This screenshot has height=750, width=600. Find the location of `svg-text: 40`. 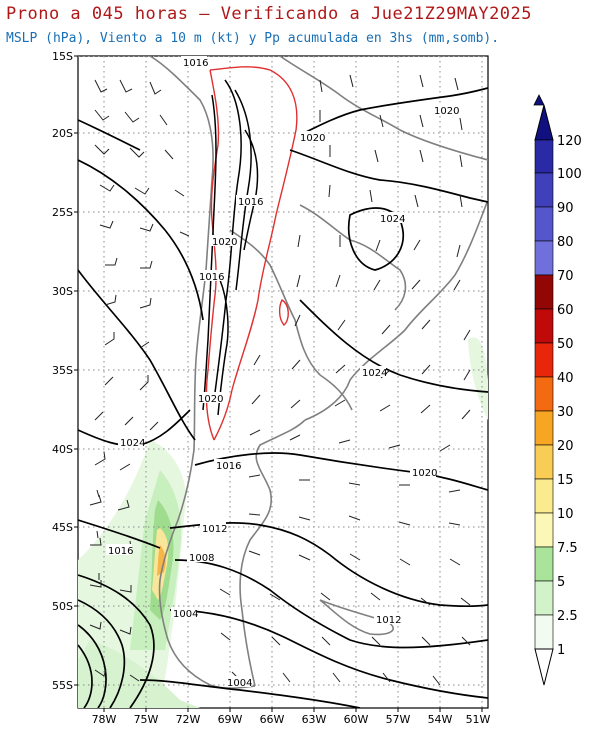

svg-text: 40 is located at coordinates (565, 378).